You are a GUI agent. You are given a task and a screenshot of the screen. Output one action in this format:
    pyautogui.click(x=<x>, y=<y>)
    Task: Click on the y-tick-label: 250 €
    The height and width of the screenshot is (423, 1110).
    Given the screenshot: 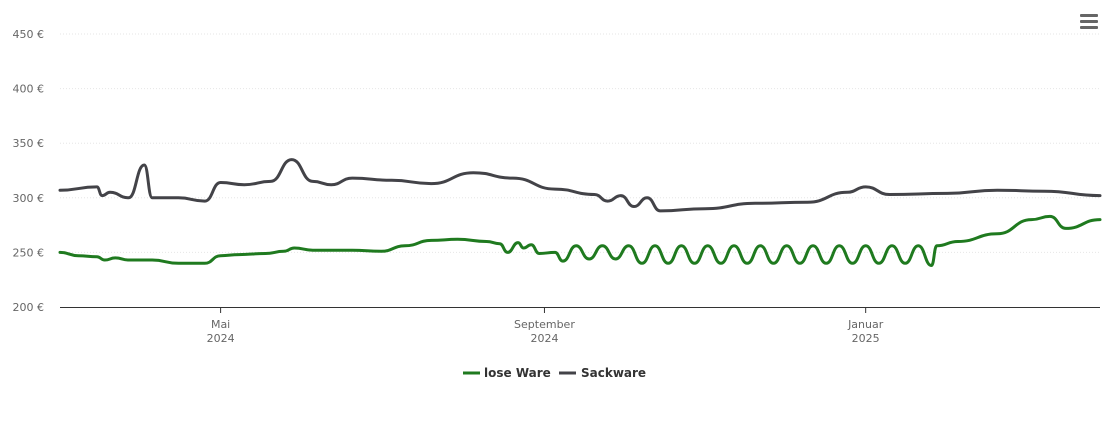 What is the action you would take?
    pyautogui.click(x=29, y=252)
    